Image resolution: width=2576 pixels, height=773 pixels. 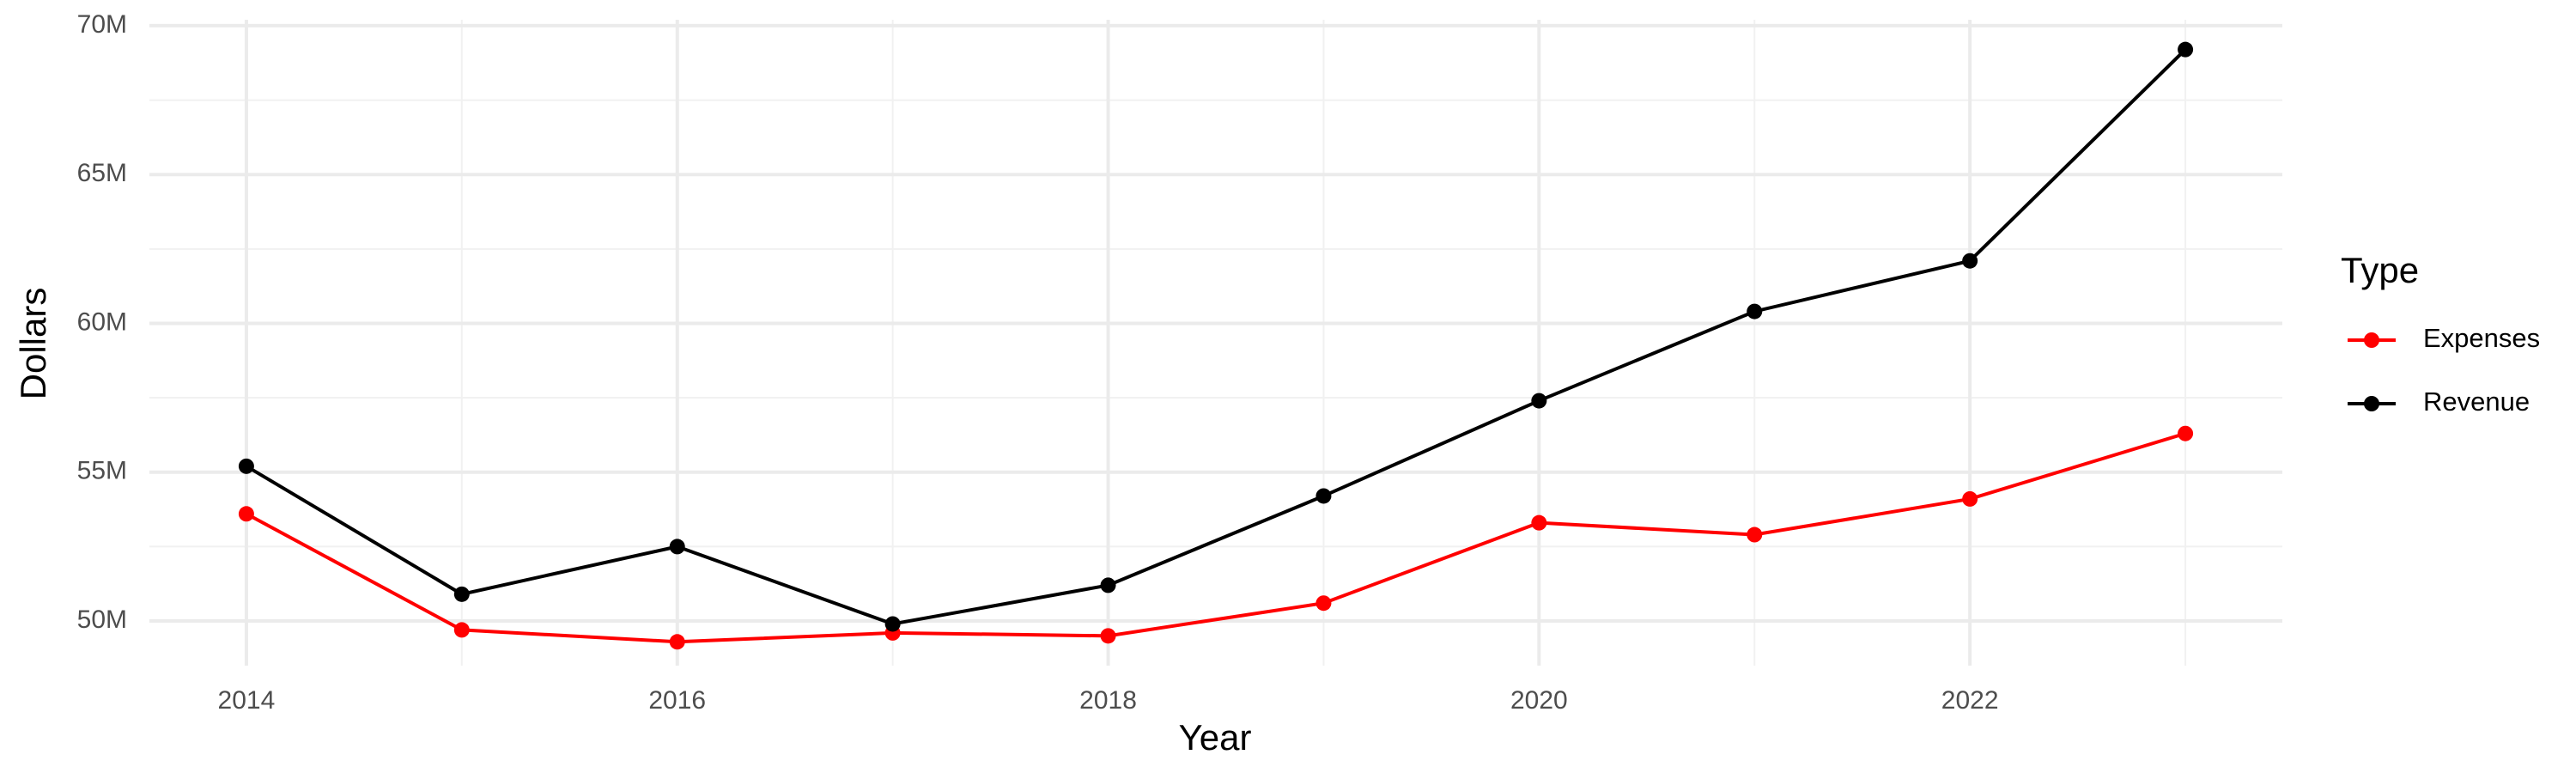 I want to click on legend-label: Revenue, so click(x=2477, y=401).